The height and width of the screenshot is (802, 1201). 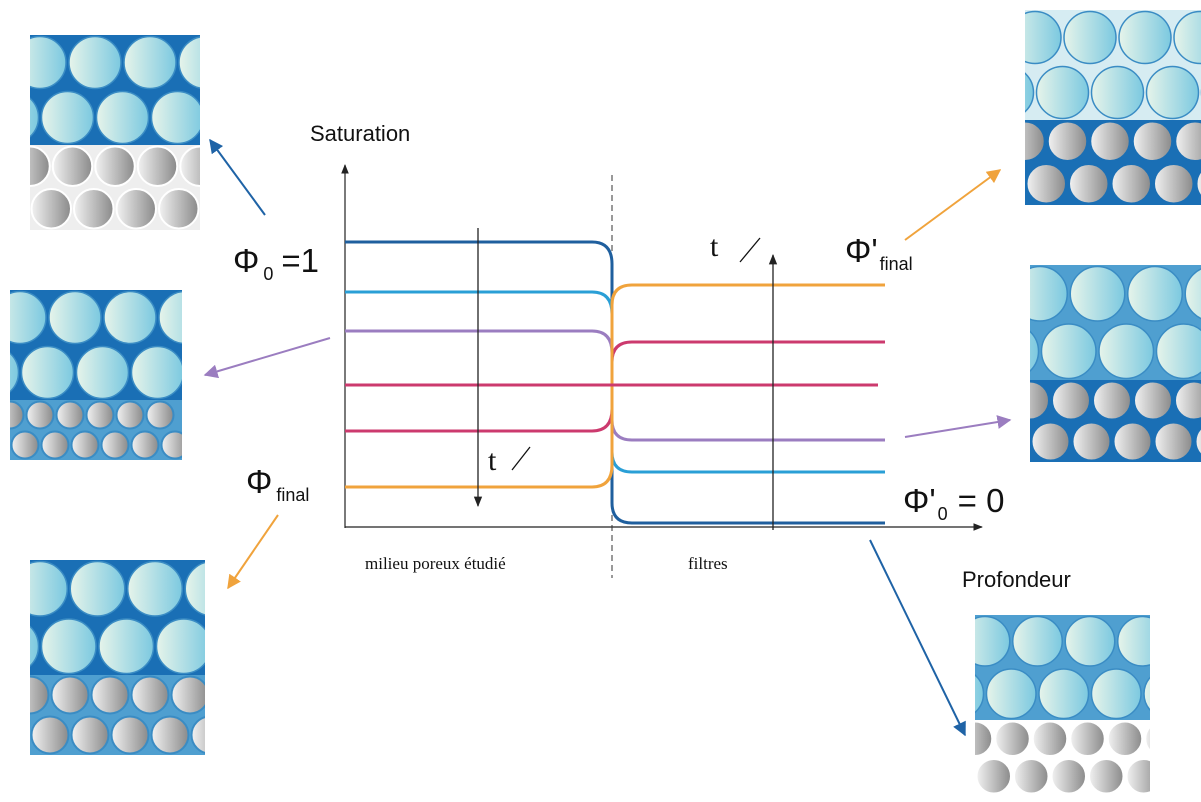 I want to click on pointer, so click(x=917, y=638).